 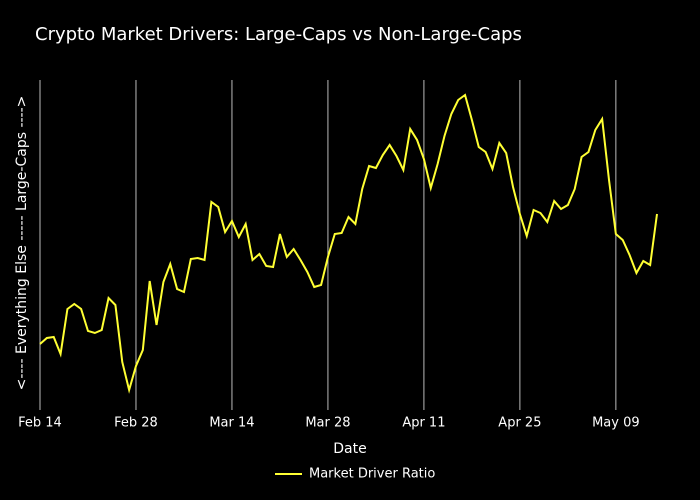 What do you see at coordinates (40, 423) in the screenshot?
I see `x-tick-label: Feb 14` at bounding box center [40, 423].